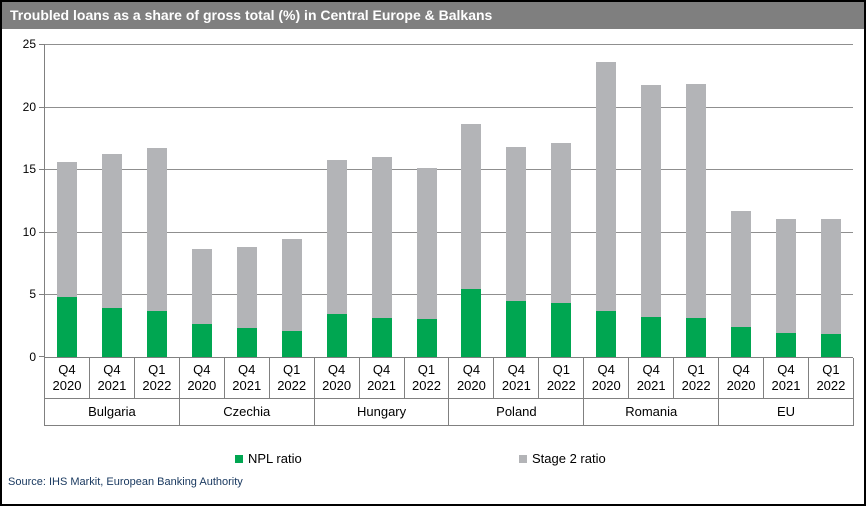  What do you see at coordinates (32, 357) in the screenshot?
I see `y-tick-label-0: 0` at bounding box center [32, 357].